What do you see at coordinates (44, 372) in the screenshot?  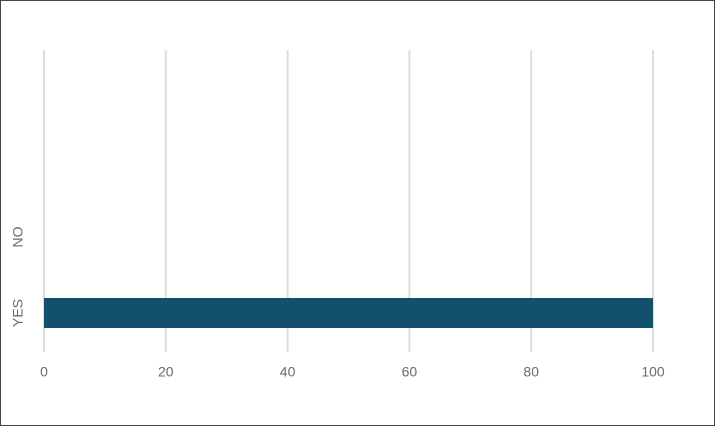 I see `x-tick-label: 0` at bounding box center [44, 372].